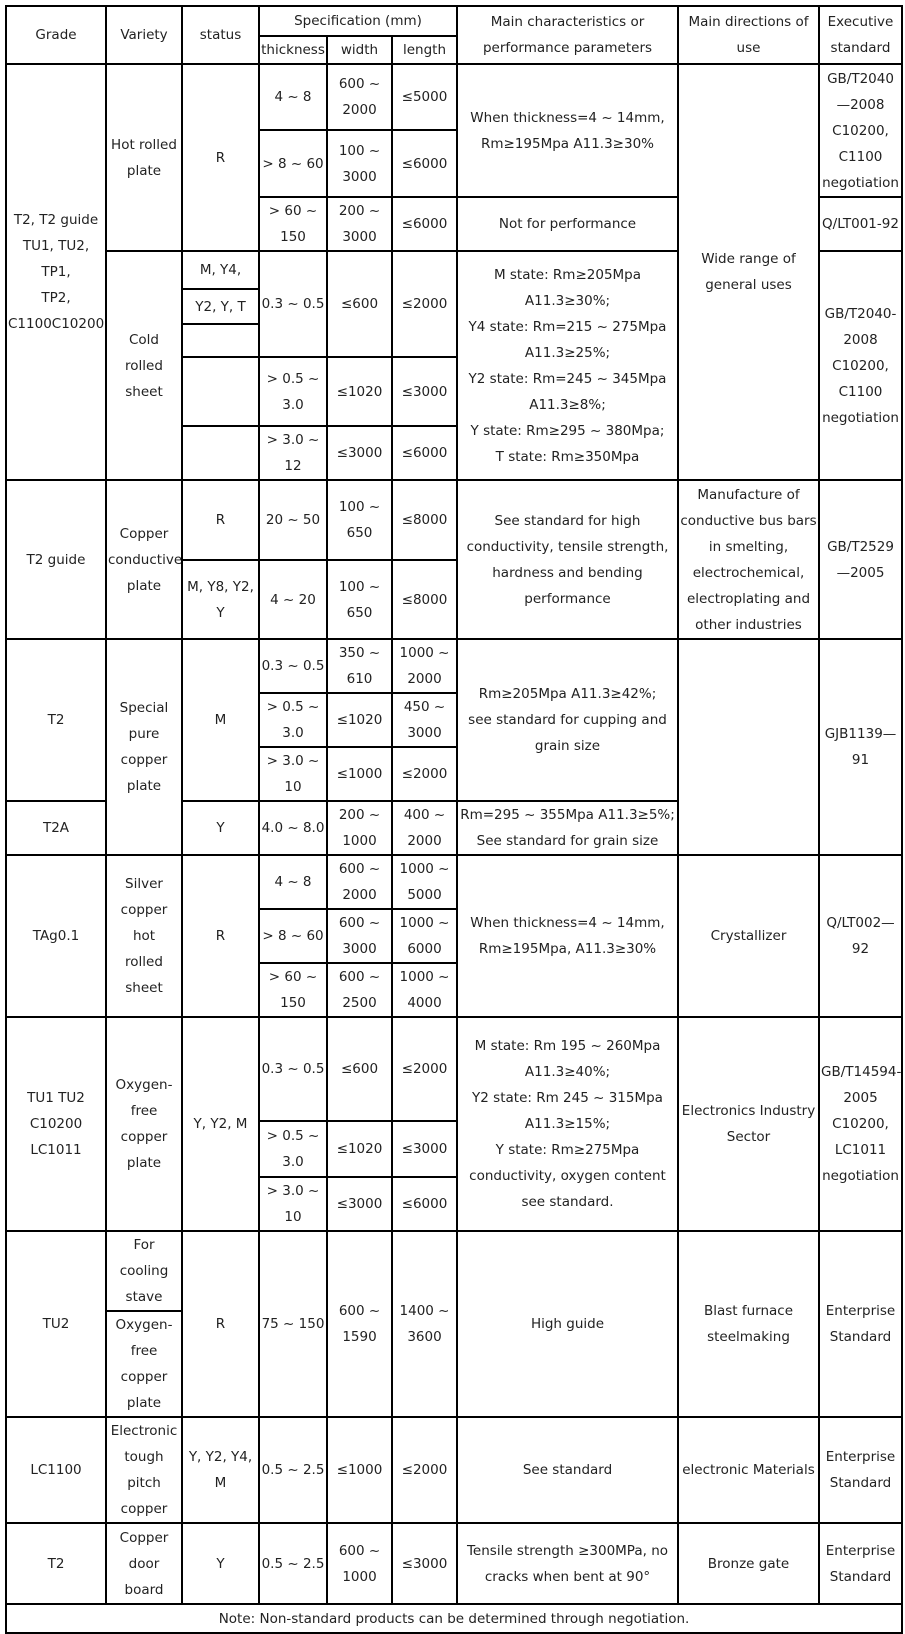 The width and height of the screenshot is (905, 1634). I want to click on width-cell: 200 ~ 3000, so click(359, 224).